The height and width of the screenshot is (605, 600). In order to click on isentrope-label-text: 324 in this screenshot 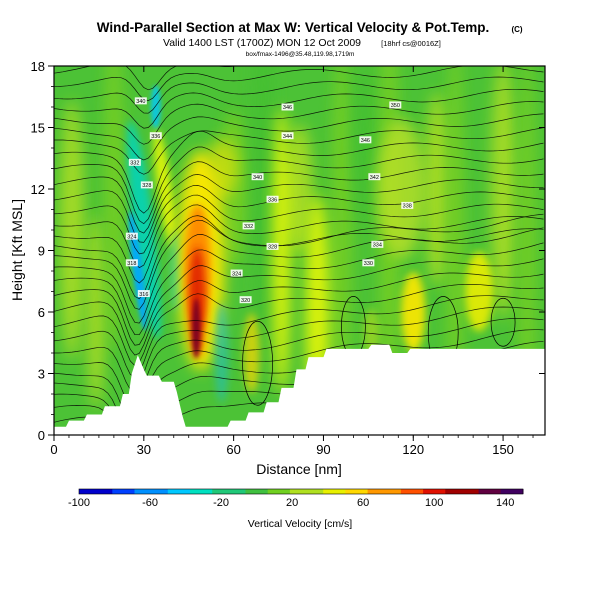, I will do `click(236, 274)`.